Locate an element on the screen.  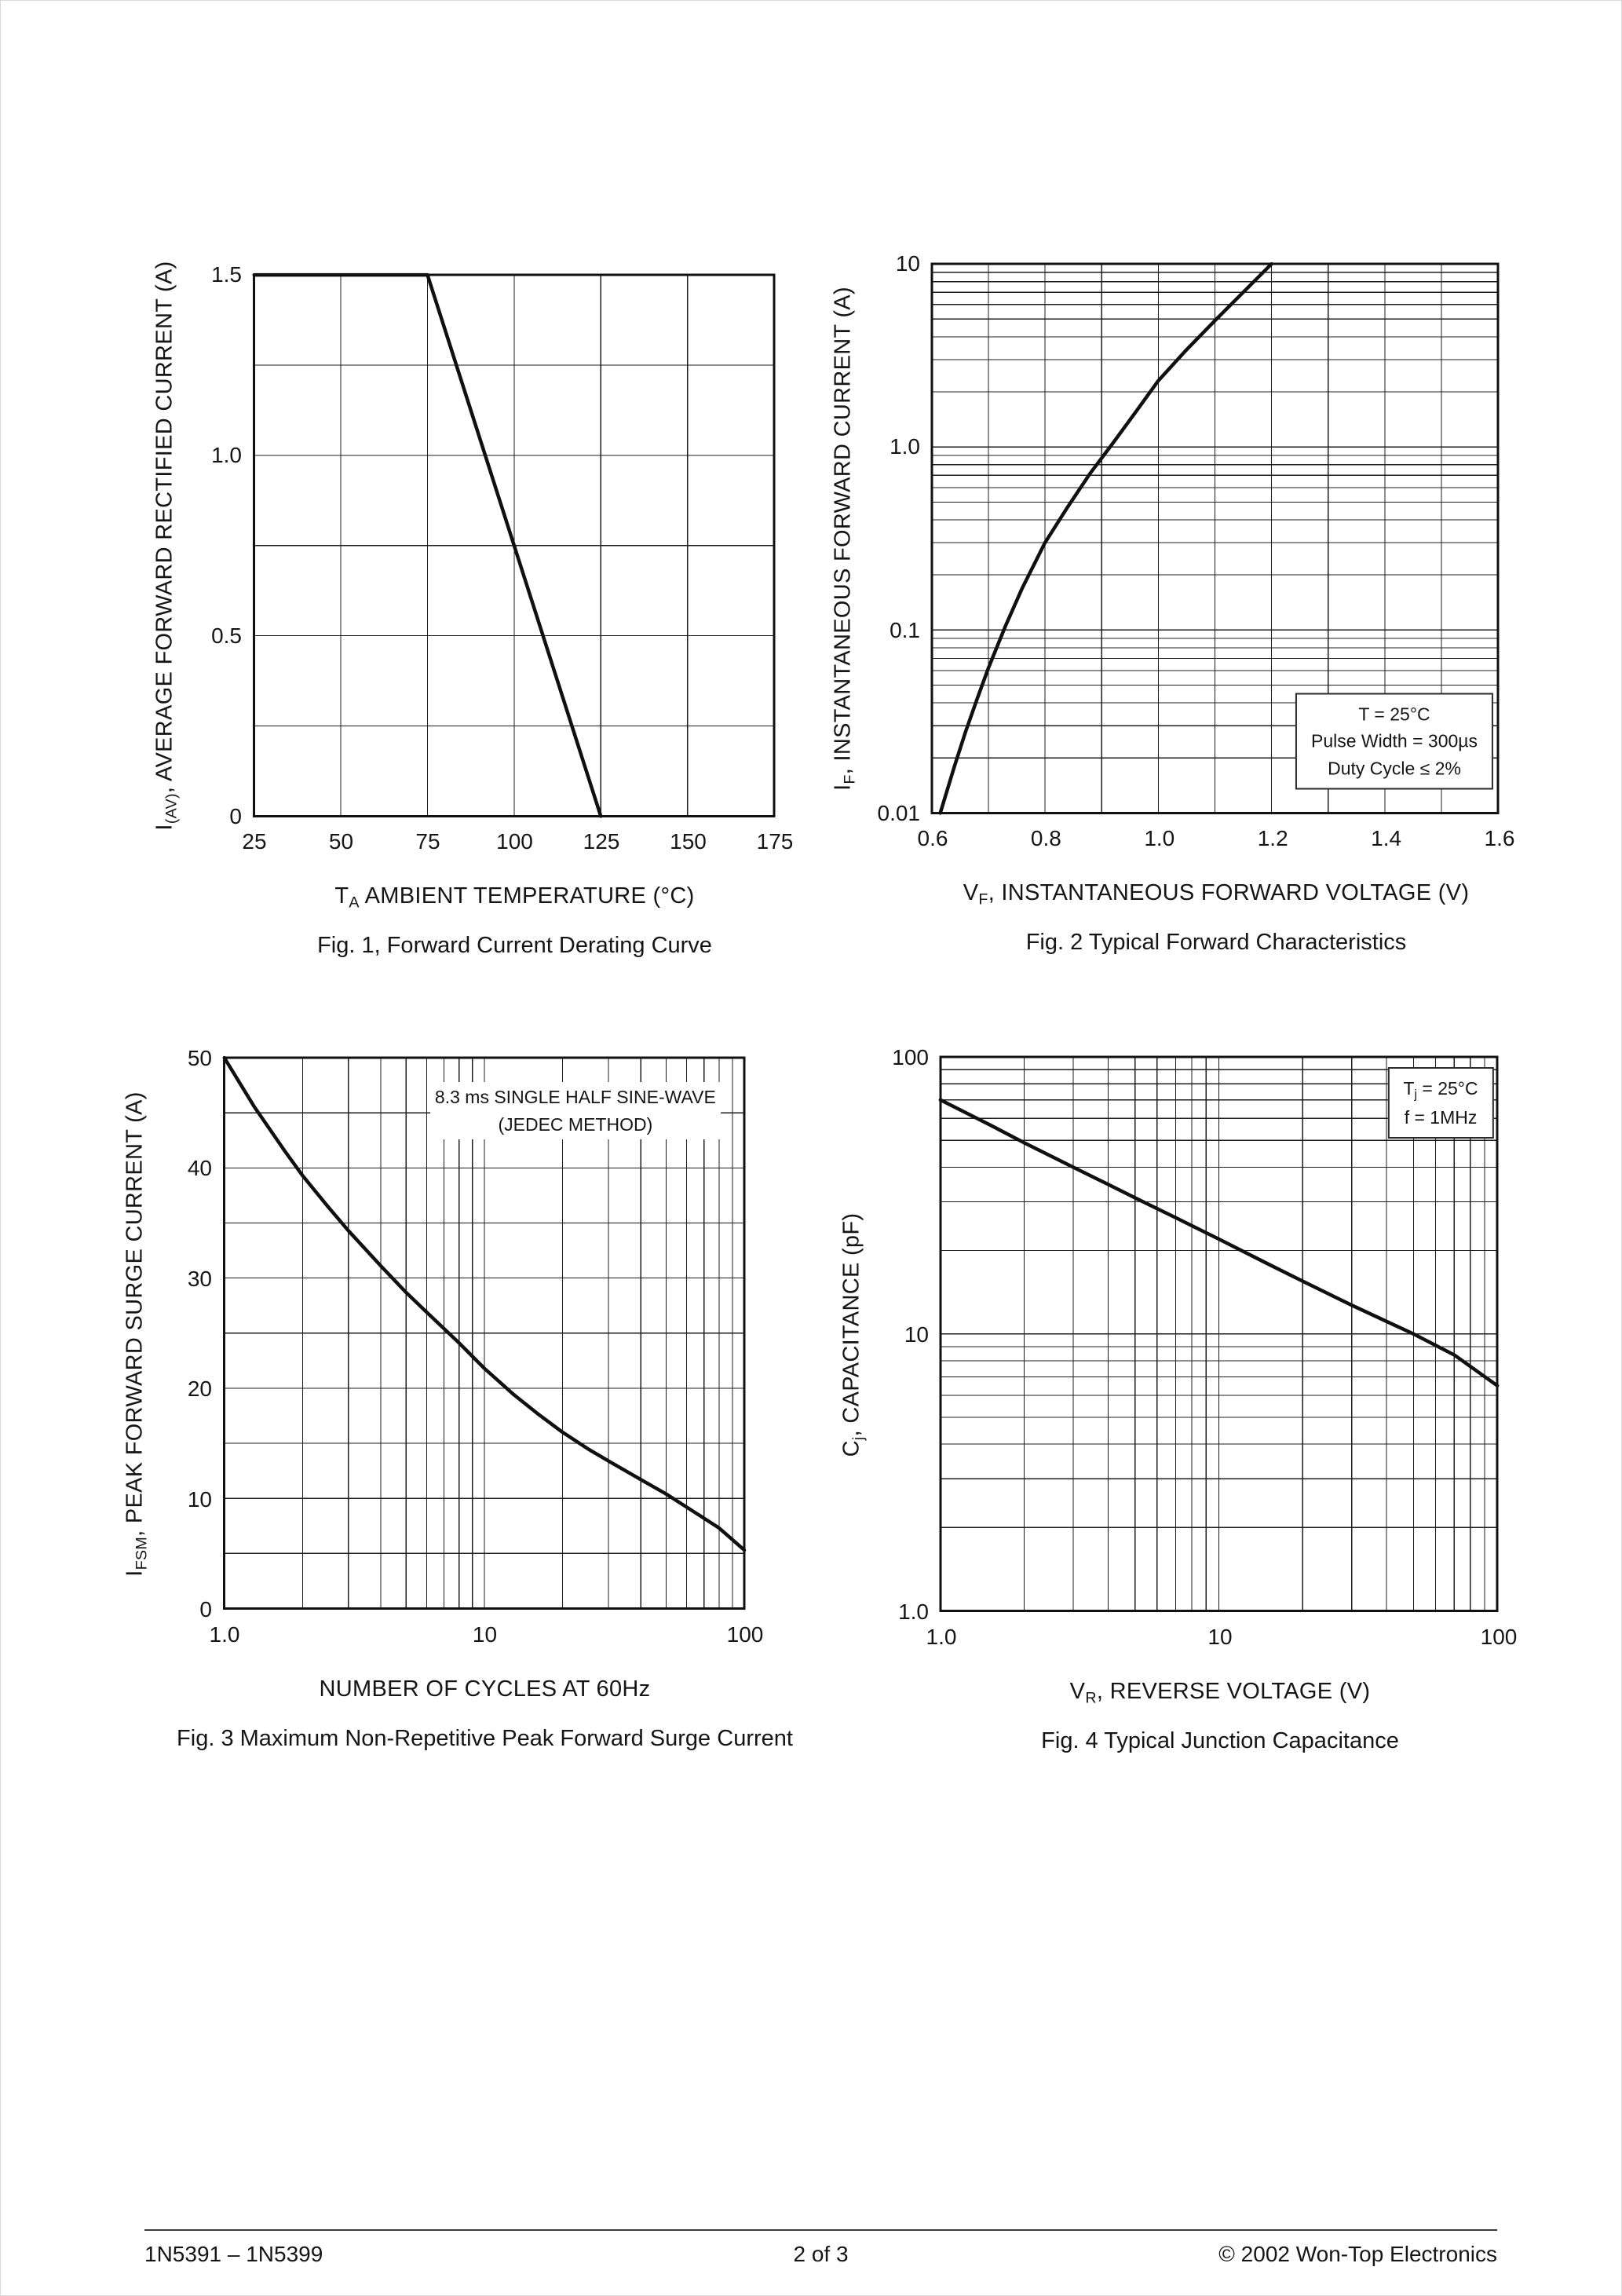
fig4-curve-junction-capacitance is located at coordinates (1219, 1243).